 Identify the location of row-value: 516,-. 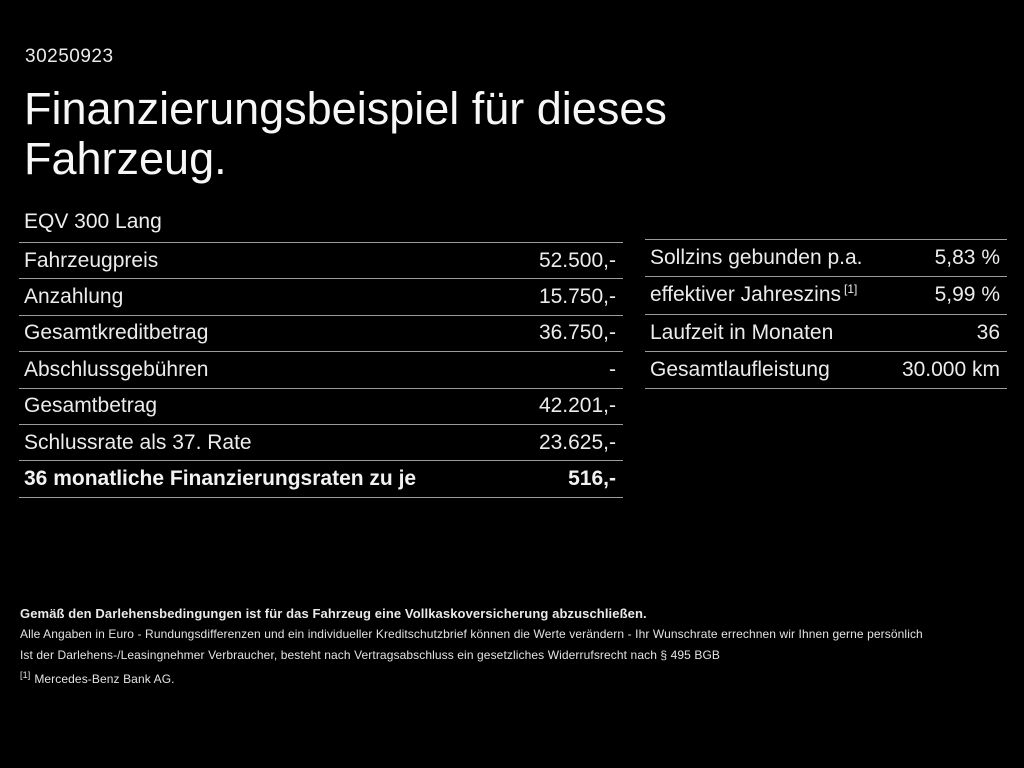
(592, 479).